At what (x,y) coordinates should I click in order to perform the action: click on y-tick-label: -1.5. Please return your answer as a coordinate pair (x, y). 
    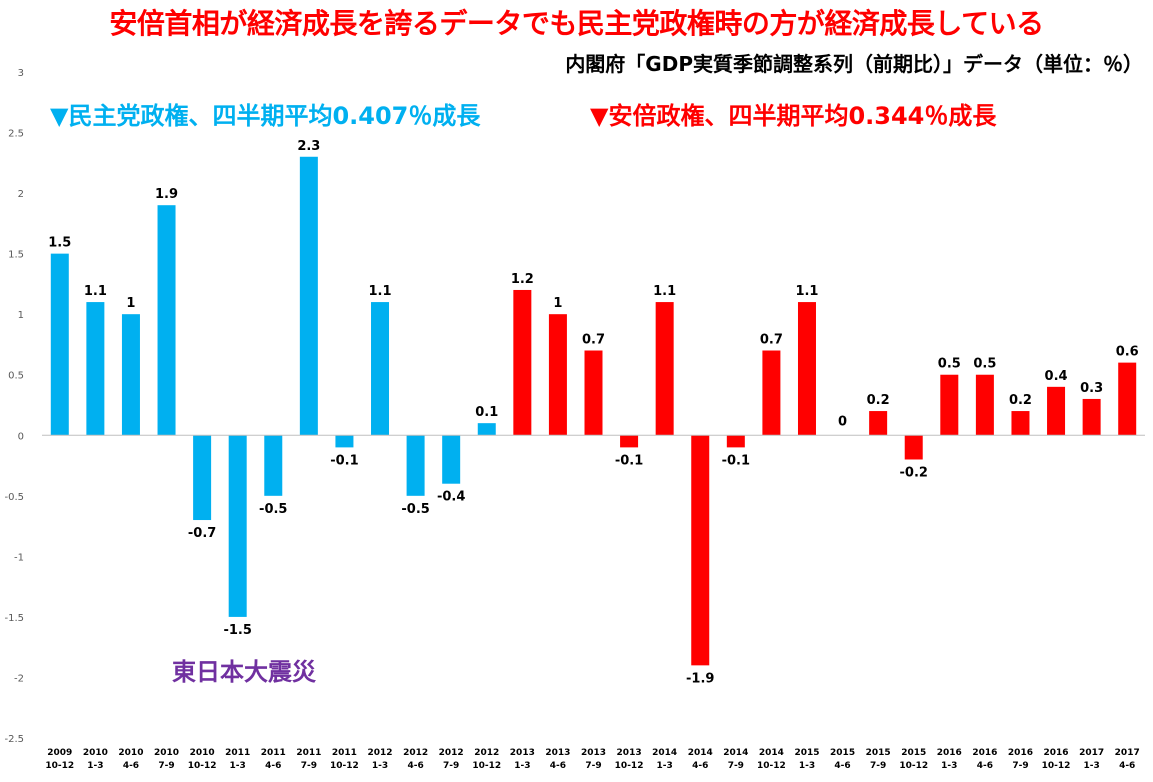
    Looking at the image, I should click on (14, 618).